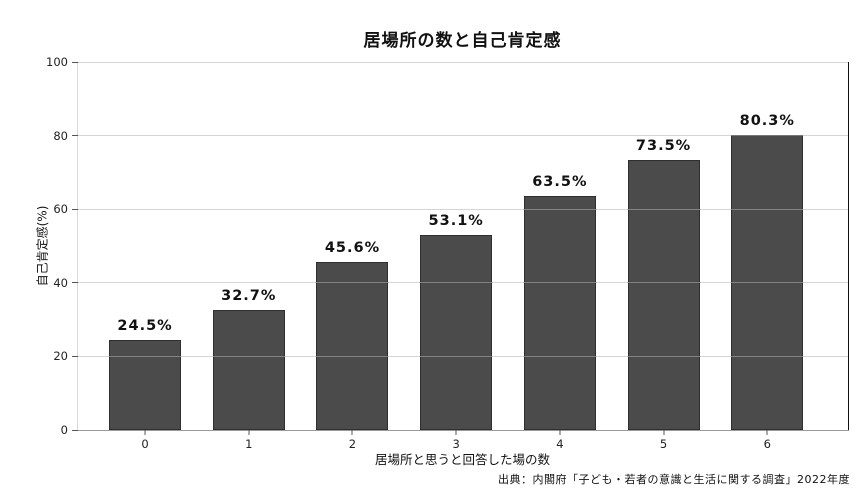  Describe the element at coordinates (145, 325) in the screenshot. I see `bar-value-label: 24.5%` at that location.